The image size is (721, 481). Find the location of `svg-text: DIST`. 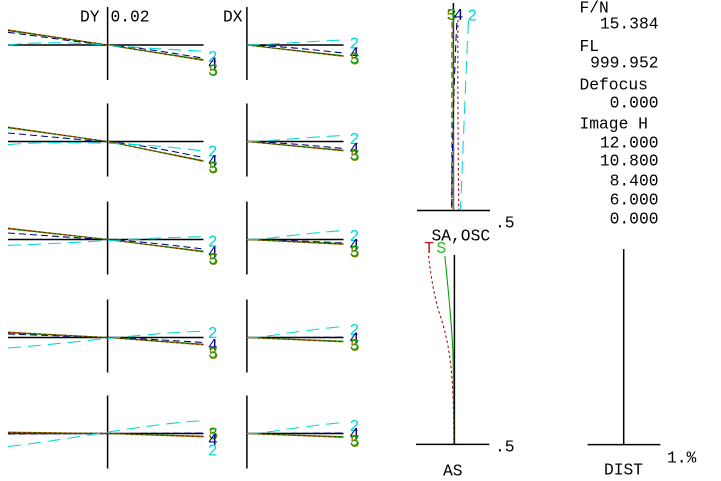

svg-text: DIST is located at coordinates (623, 470).